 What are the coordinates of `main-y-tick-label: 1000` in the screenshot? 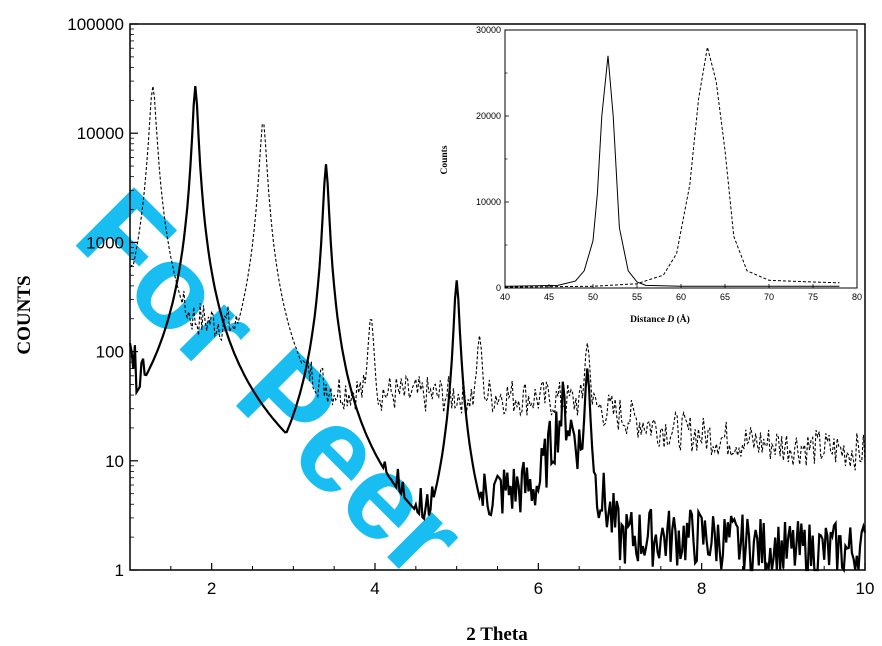 It's located at (105, 242).